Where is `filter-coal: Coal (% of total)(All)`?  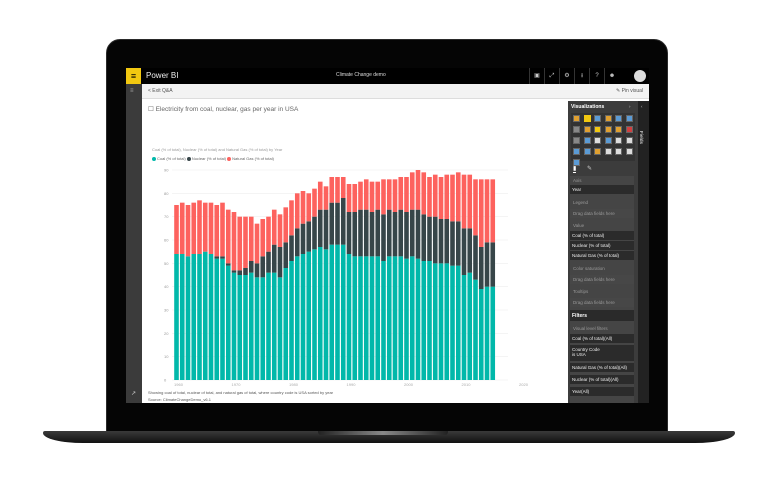 filter-coal: Coal (% of total)(All) is located at coordinates (602, 338).